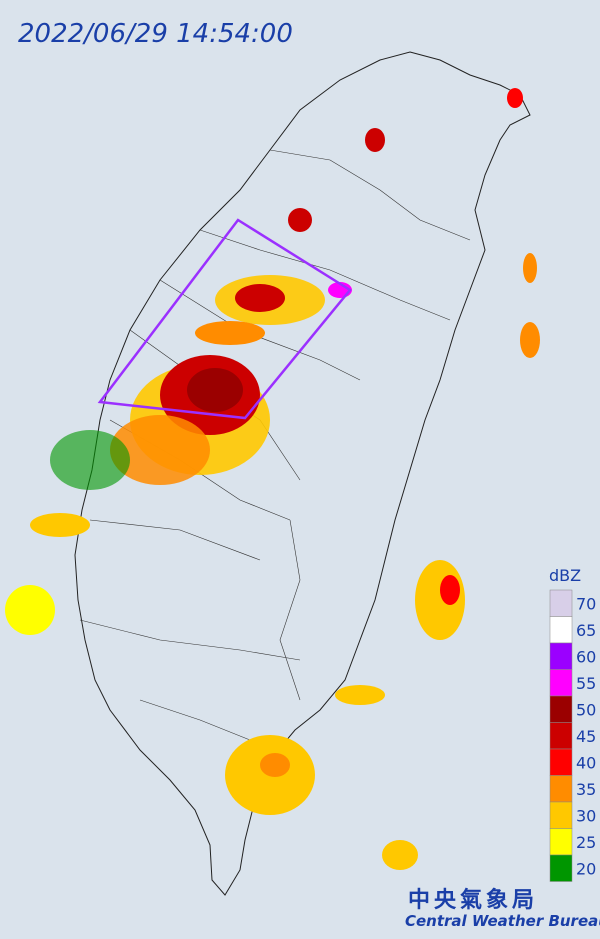  Describe the element at coordinates (565, 575) in the screenshot. I see `legend-unit: dBZ` at that location.